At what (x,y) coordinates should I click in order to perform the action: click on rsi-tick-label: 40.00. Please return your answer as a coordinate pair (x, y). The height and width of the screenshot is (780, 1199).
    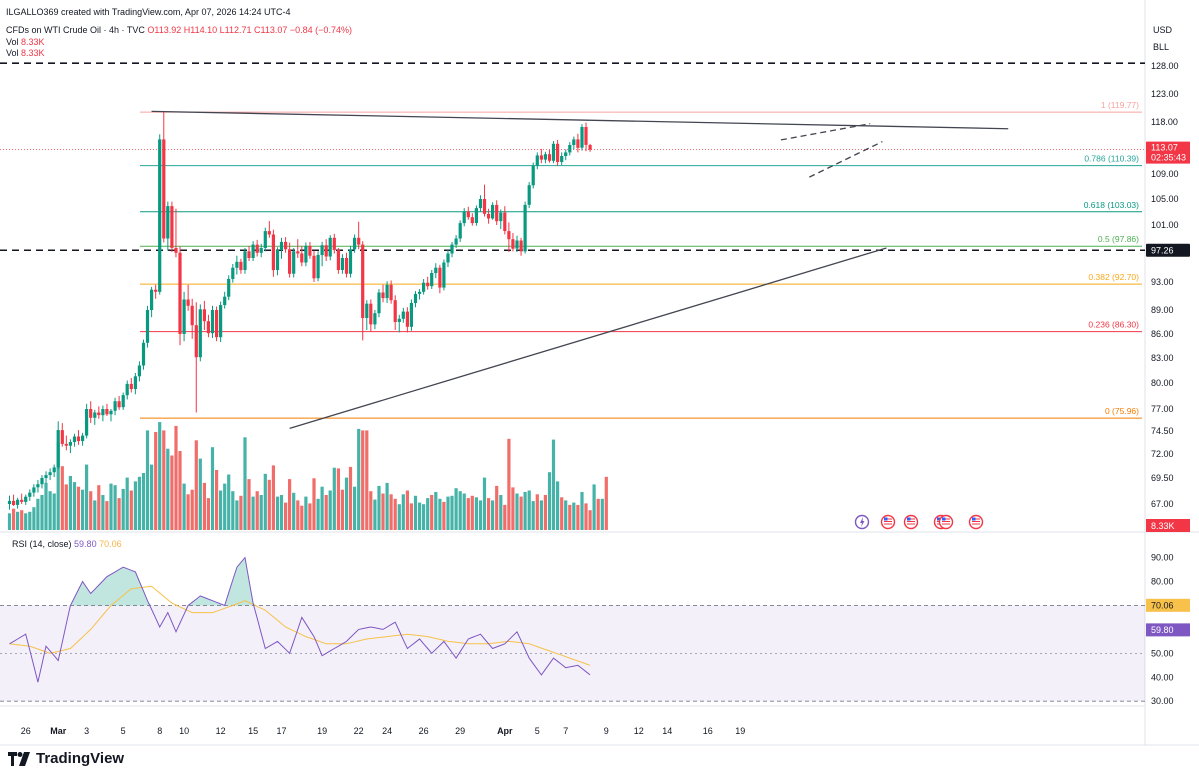
    Looking at the image, I should click on (1162, 677).